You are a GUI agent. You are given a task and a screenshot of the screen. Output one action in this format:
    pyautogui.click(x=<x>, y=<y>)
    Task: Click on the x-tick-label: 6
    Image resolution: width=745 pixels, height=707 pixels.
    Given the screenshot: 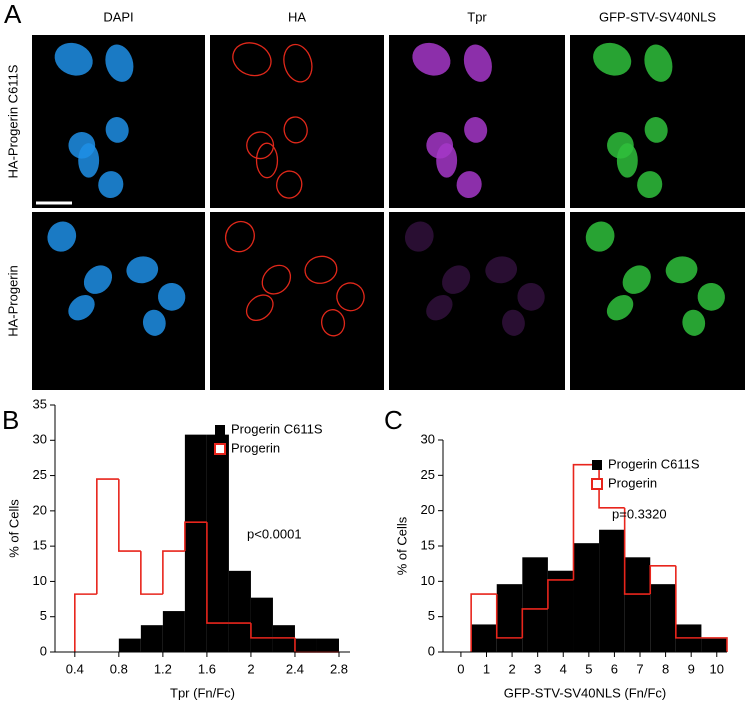 What is the action you would take?
    pyautogui.click(x=614, y=668)
    